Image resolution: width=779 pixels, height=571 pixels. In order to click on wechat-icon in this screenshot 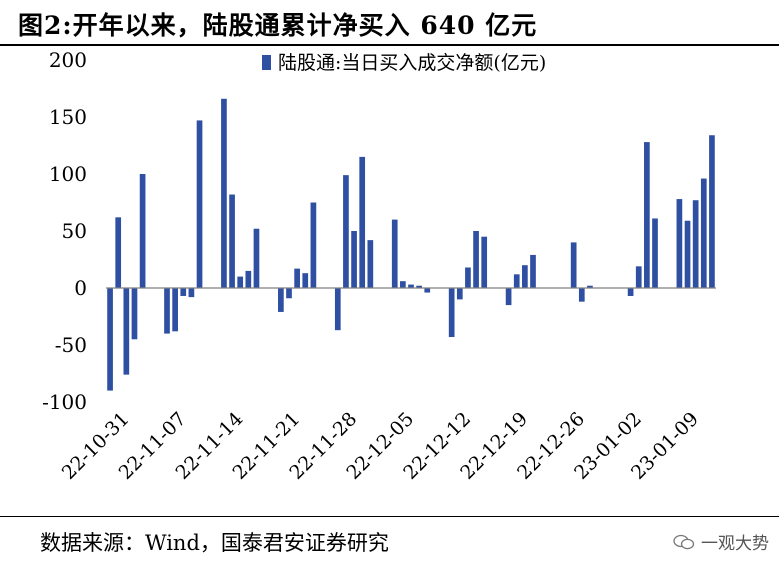, I will do `click(684, 541)`.